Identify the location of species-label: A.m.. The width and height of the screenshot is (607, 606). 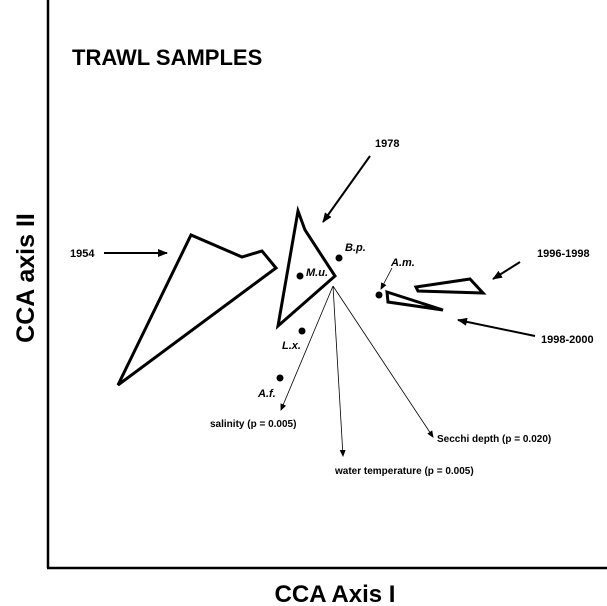
(402, 263).